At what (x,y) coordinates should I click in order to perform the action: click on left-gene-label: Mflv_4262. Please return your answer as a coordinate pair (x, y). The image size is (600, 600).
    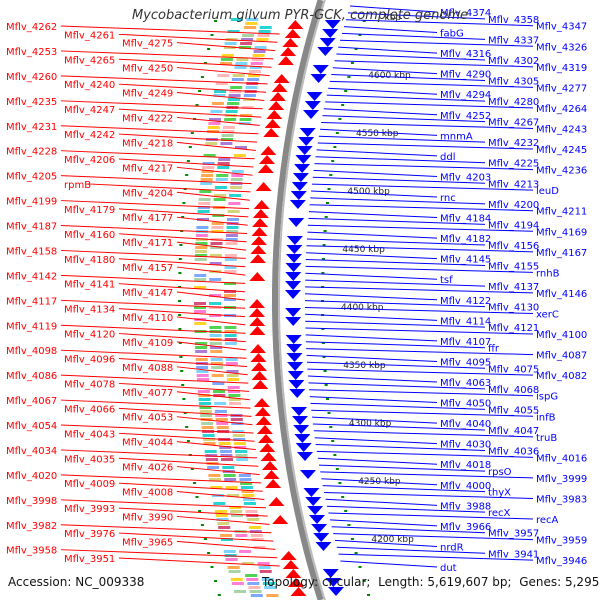
    Looking at the image, I should click on (31, 27).